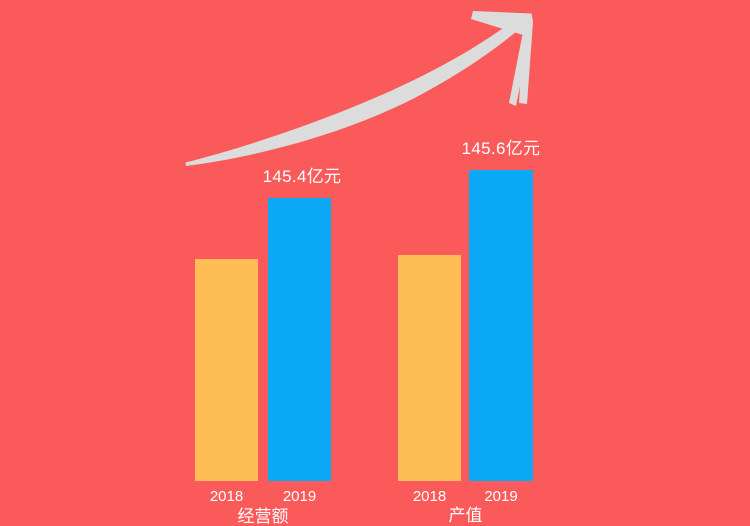 The width and height of the screenshot is (750, 526). I want to click on bar-jingyinge-2018, so click(226, 370).